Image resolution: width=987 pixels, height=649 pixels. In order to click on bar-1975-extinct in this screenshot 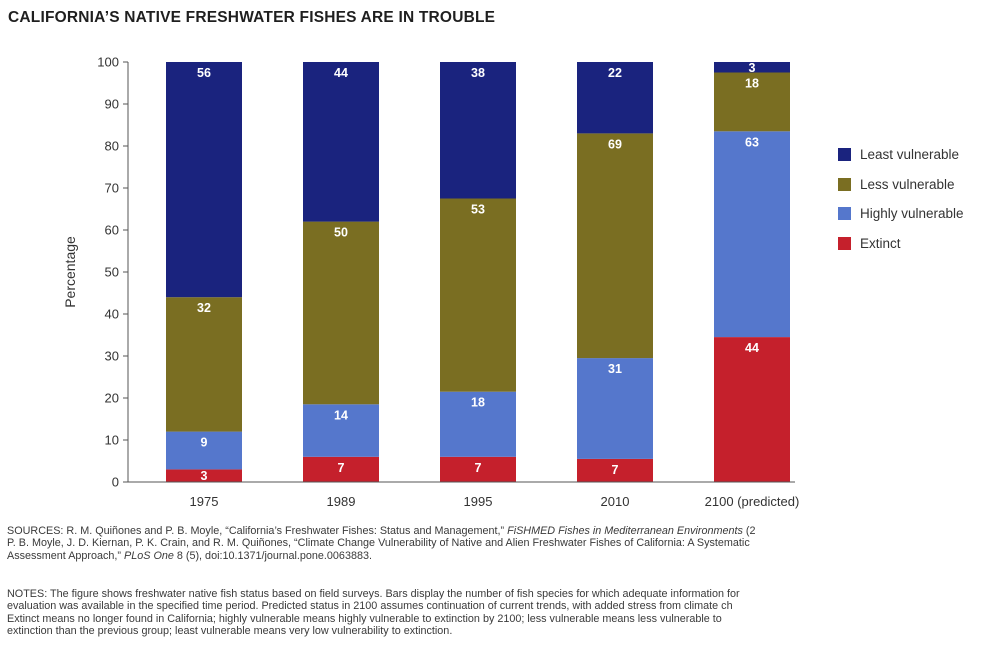, I will do `click(204, 475)`.